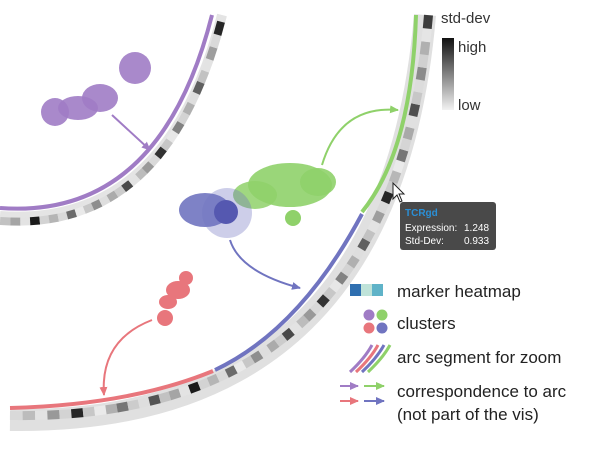 This screenshot has width=599, height=459. What do you see at coordinates (459, 291) in the screenshot?
I see `legend-marker-heatmap-label: marker heatmap` at bounding box center [459, 291].